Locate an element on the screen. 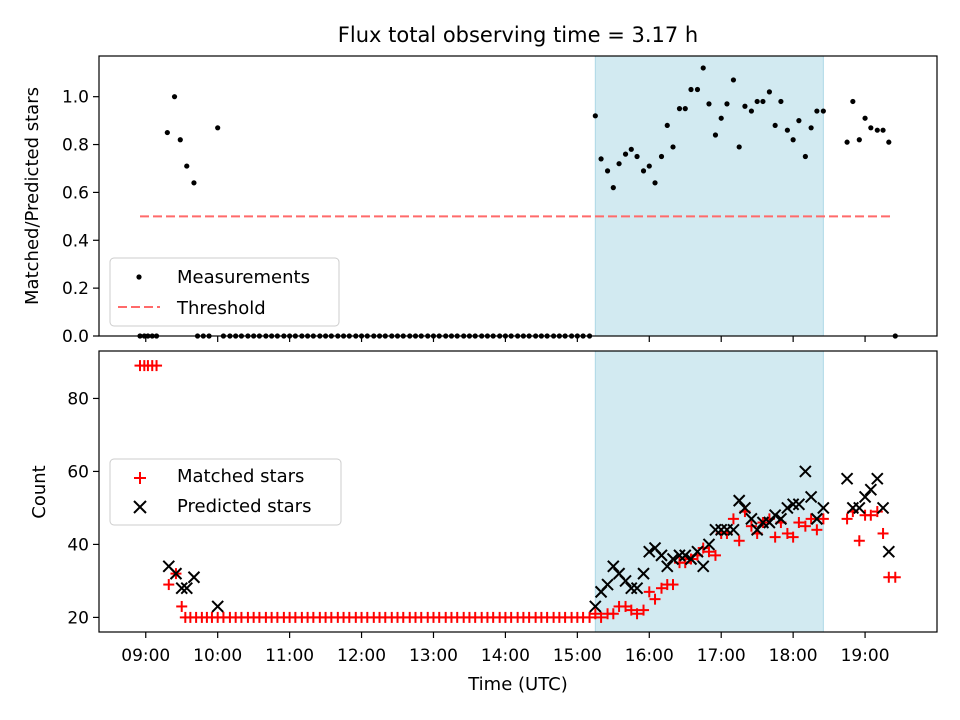 Image resolution: width=960 pixels, height=720 pixels. legend-box-bottom is located at coordinates (225, 492).